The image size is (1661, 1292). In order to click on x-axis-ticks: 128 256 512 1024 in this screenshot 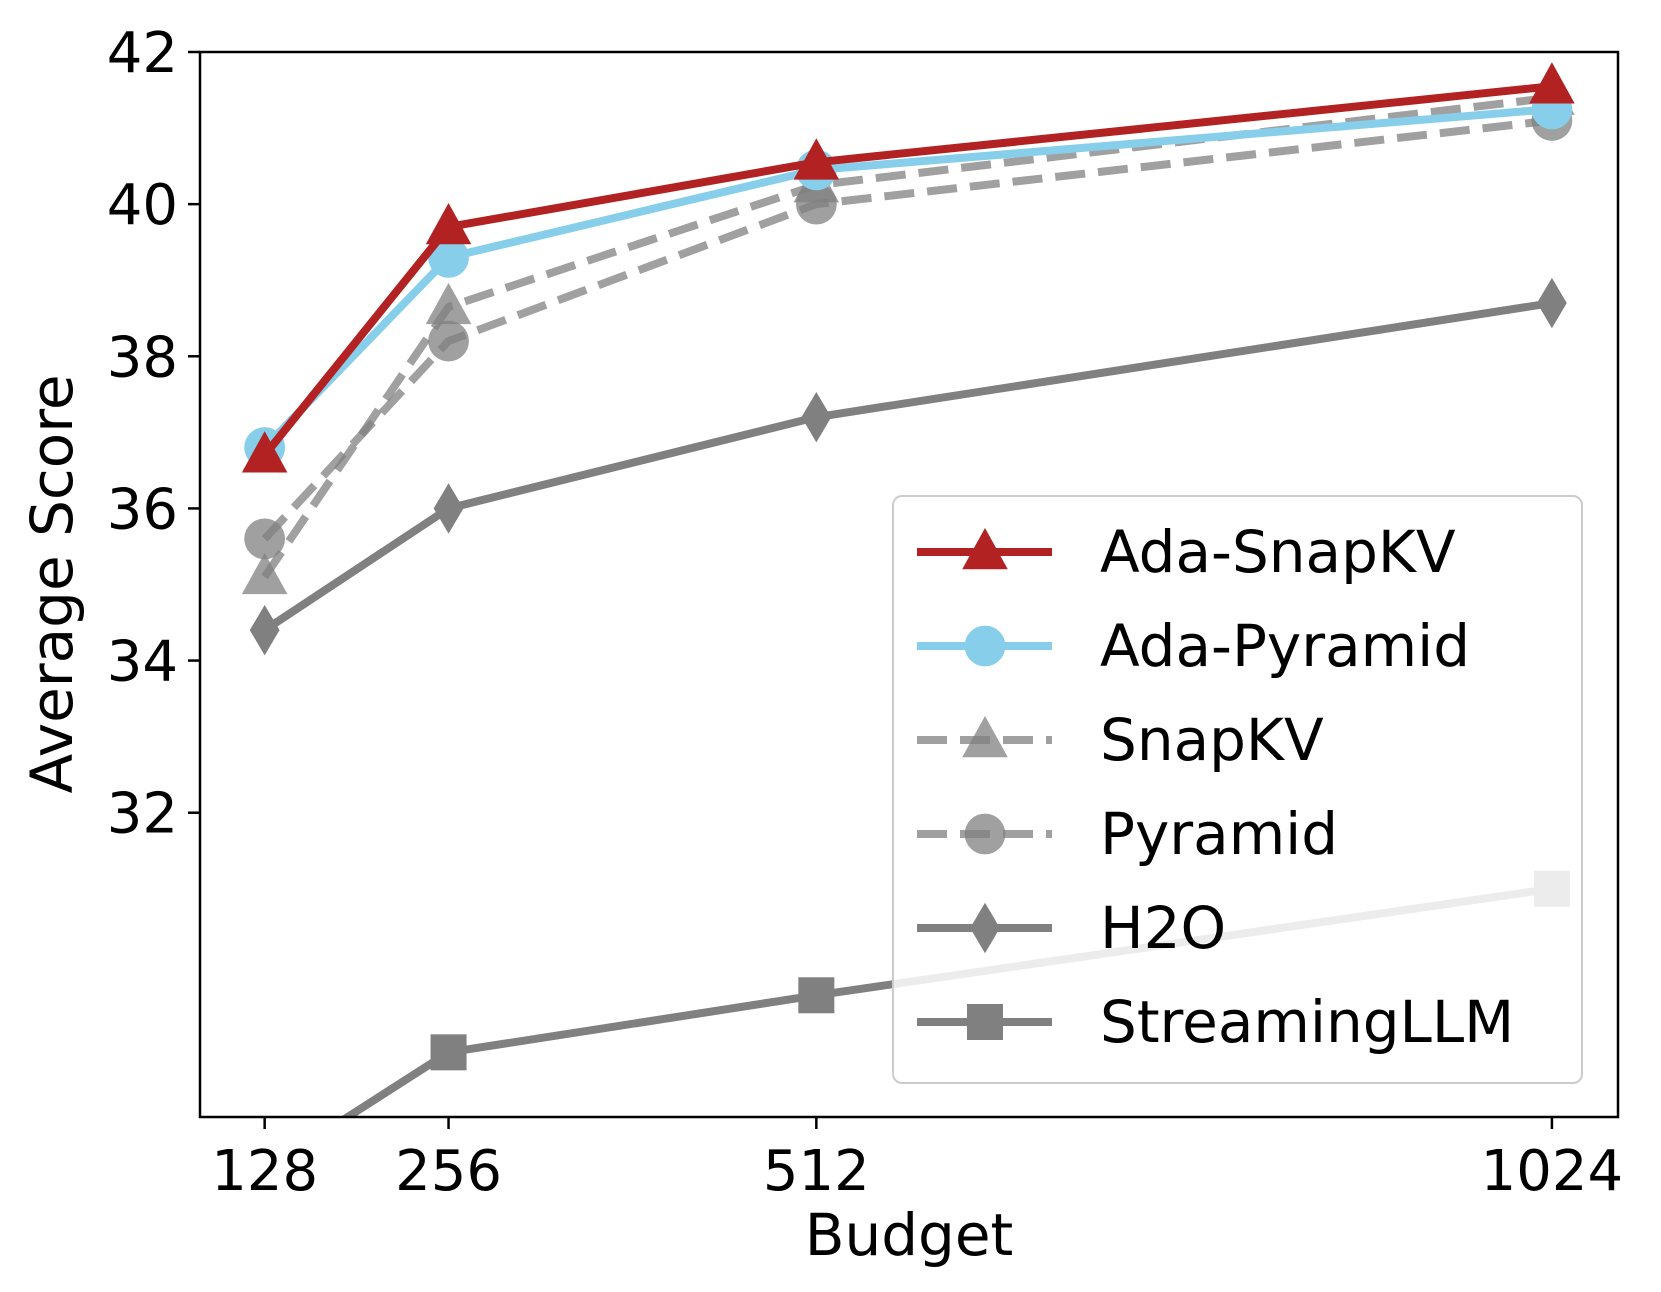, I will do `click(917, 1160)`.